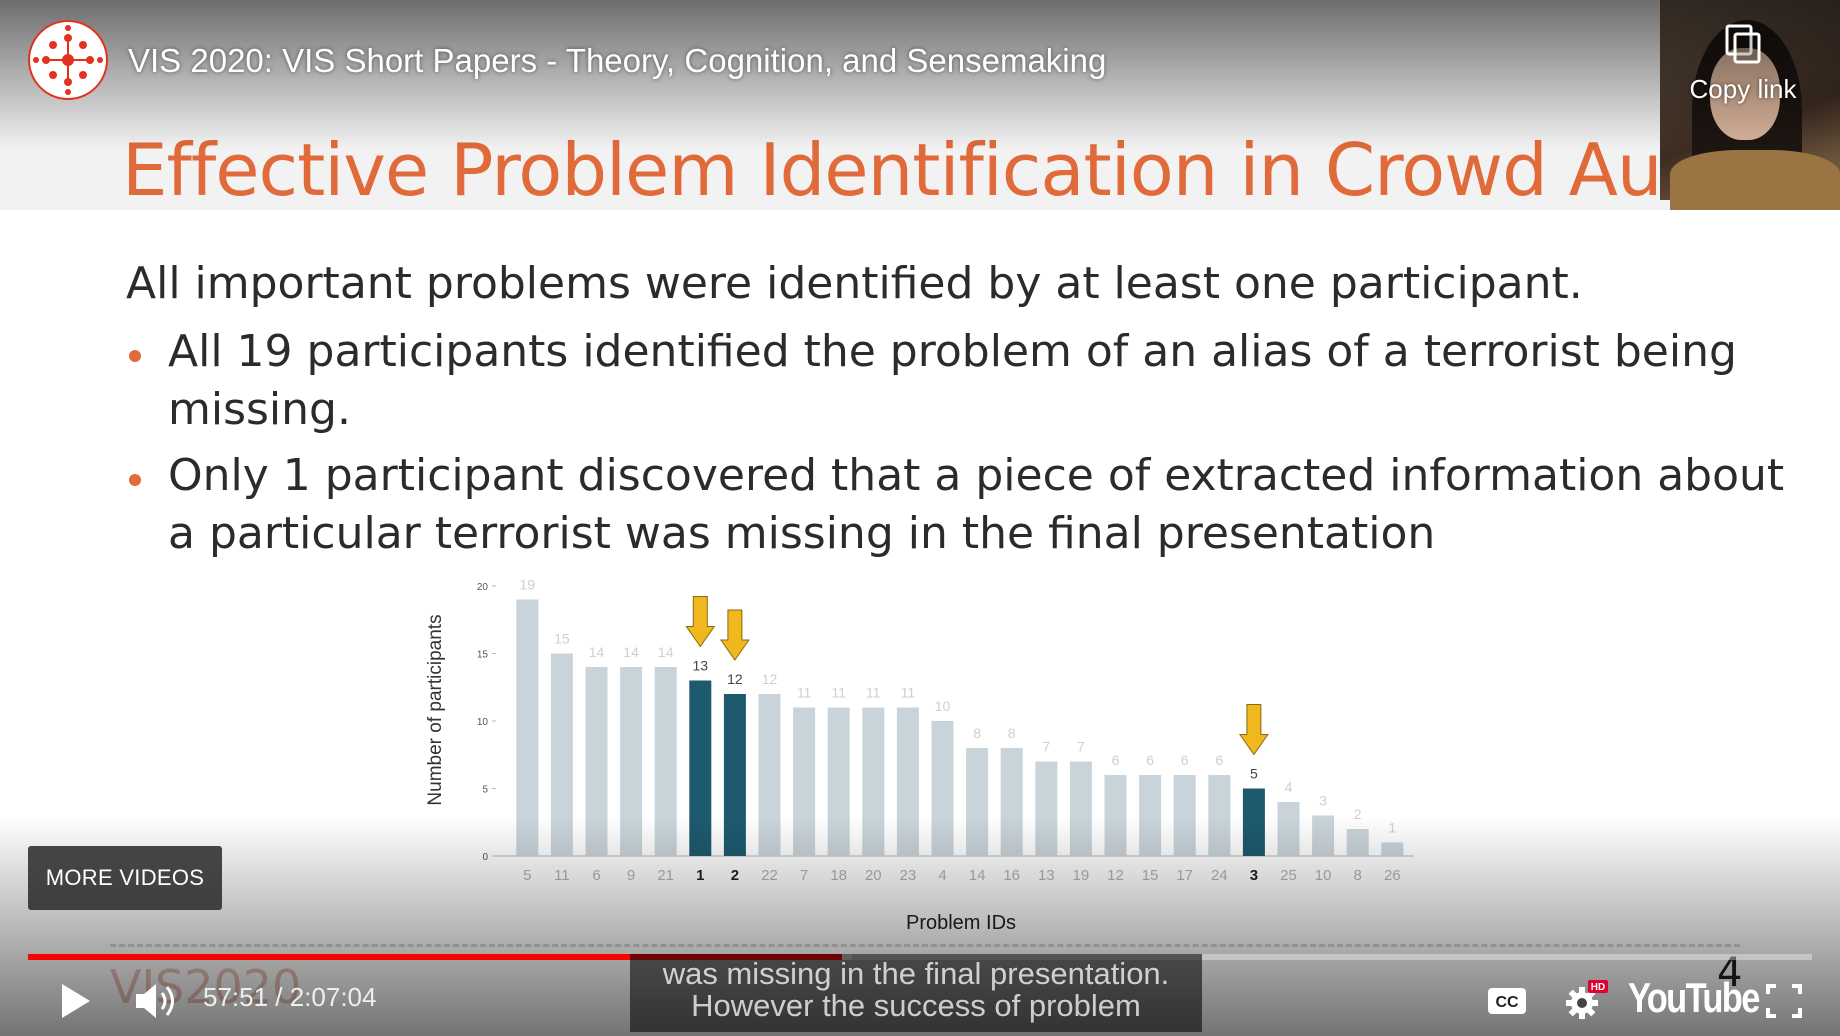  What do you see at coordinates (665, 875) in the screenshot?
I see `x-tick-label: 21` at bounding box center [665, 875].